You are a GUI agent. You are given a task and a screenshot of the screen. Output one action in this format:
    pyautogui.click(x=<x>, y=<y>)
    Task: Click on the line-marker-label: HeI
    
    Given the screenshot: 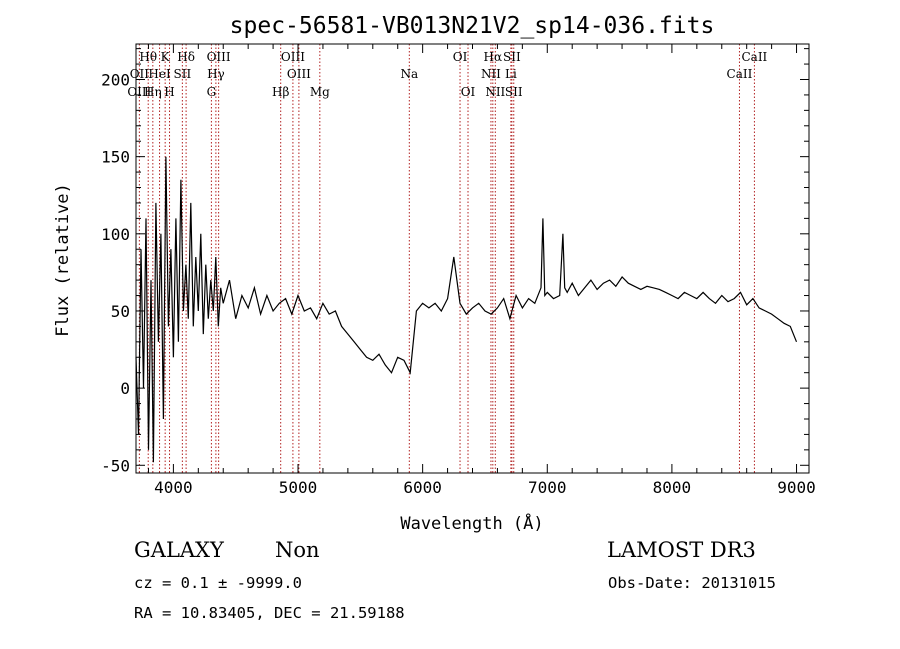 What is the action you would take?
    pyautogui.click(x=159, y=74)
    